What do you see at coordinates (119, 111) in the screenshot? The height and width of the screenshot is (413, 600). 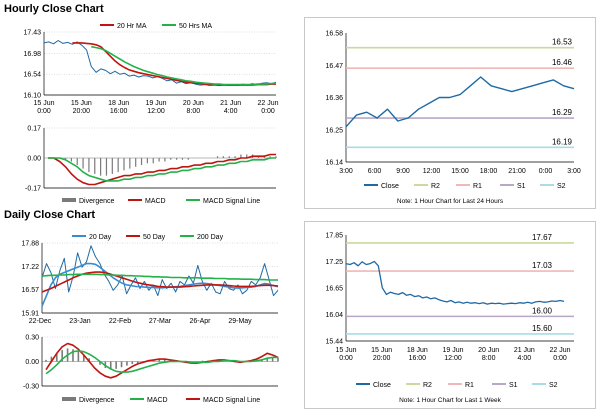 I see `hourly-price-xtick-time: 16:00` at bounding box center [119, 111].